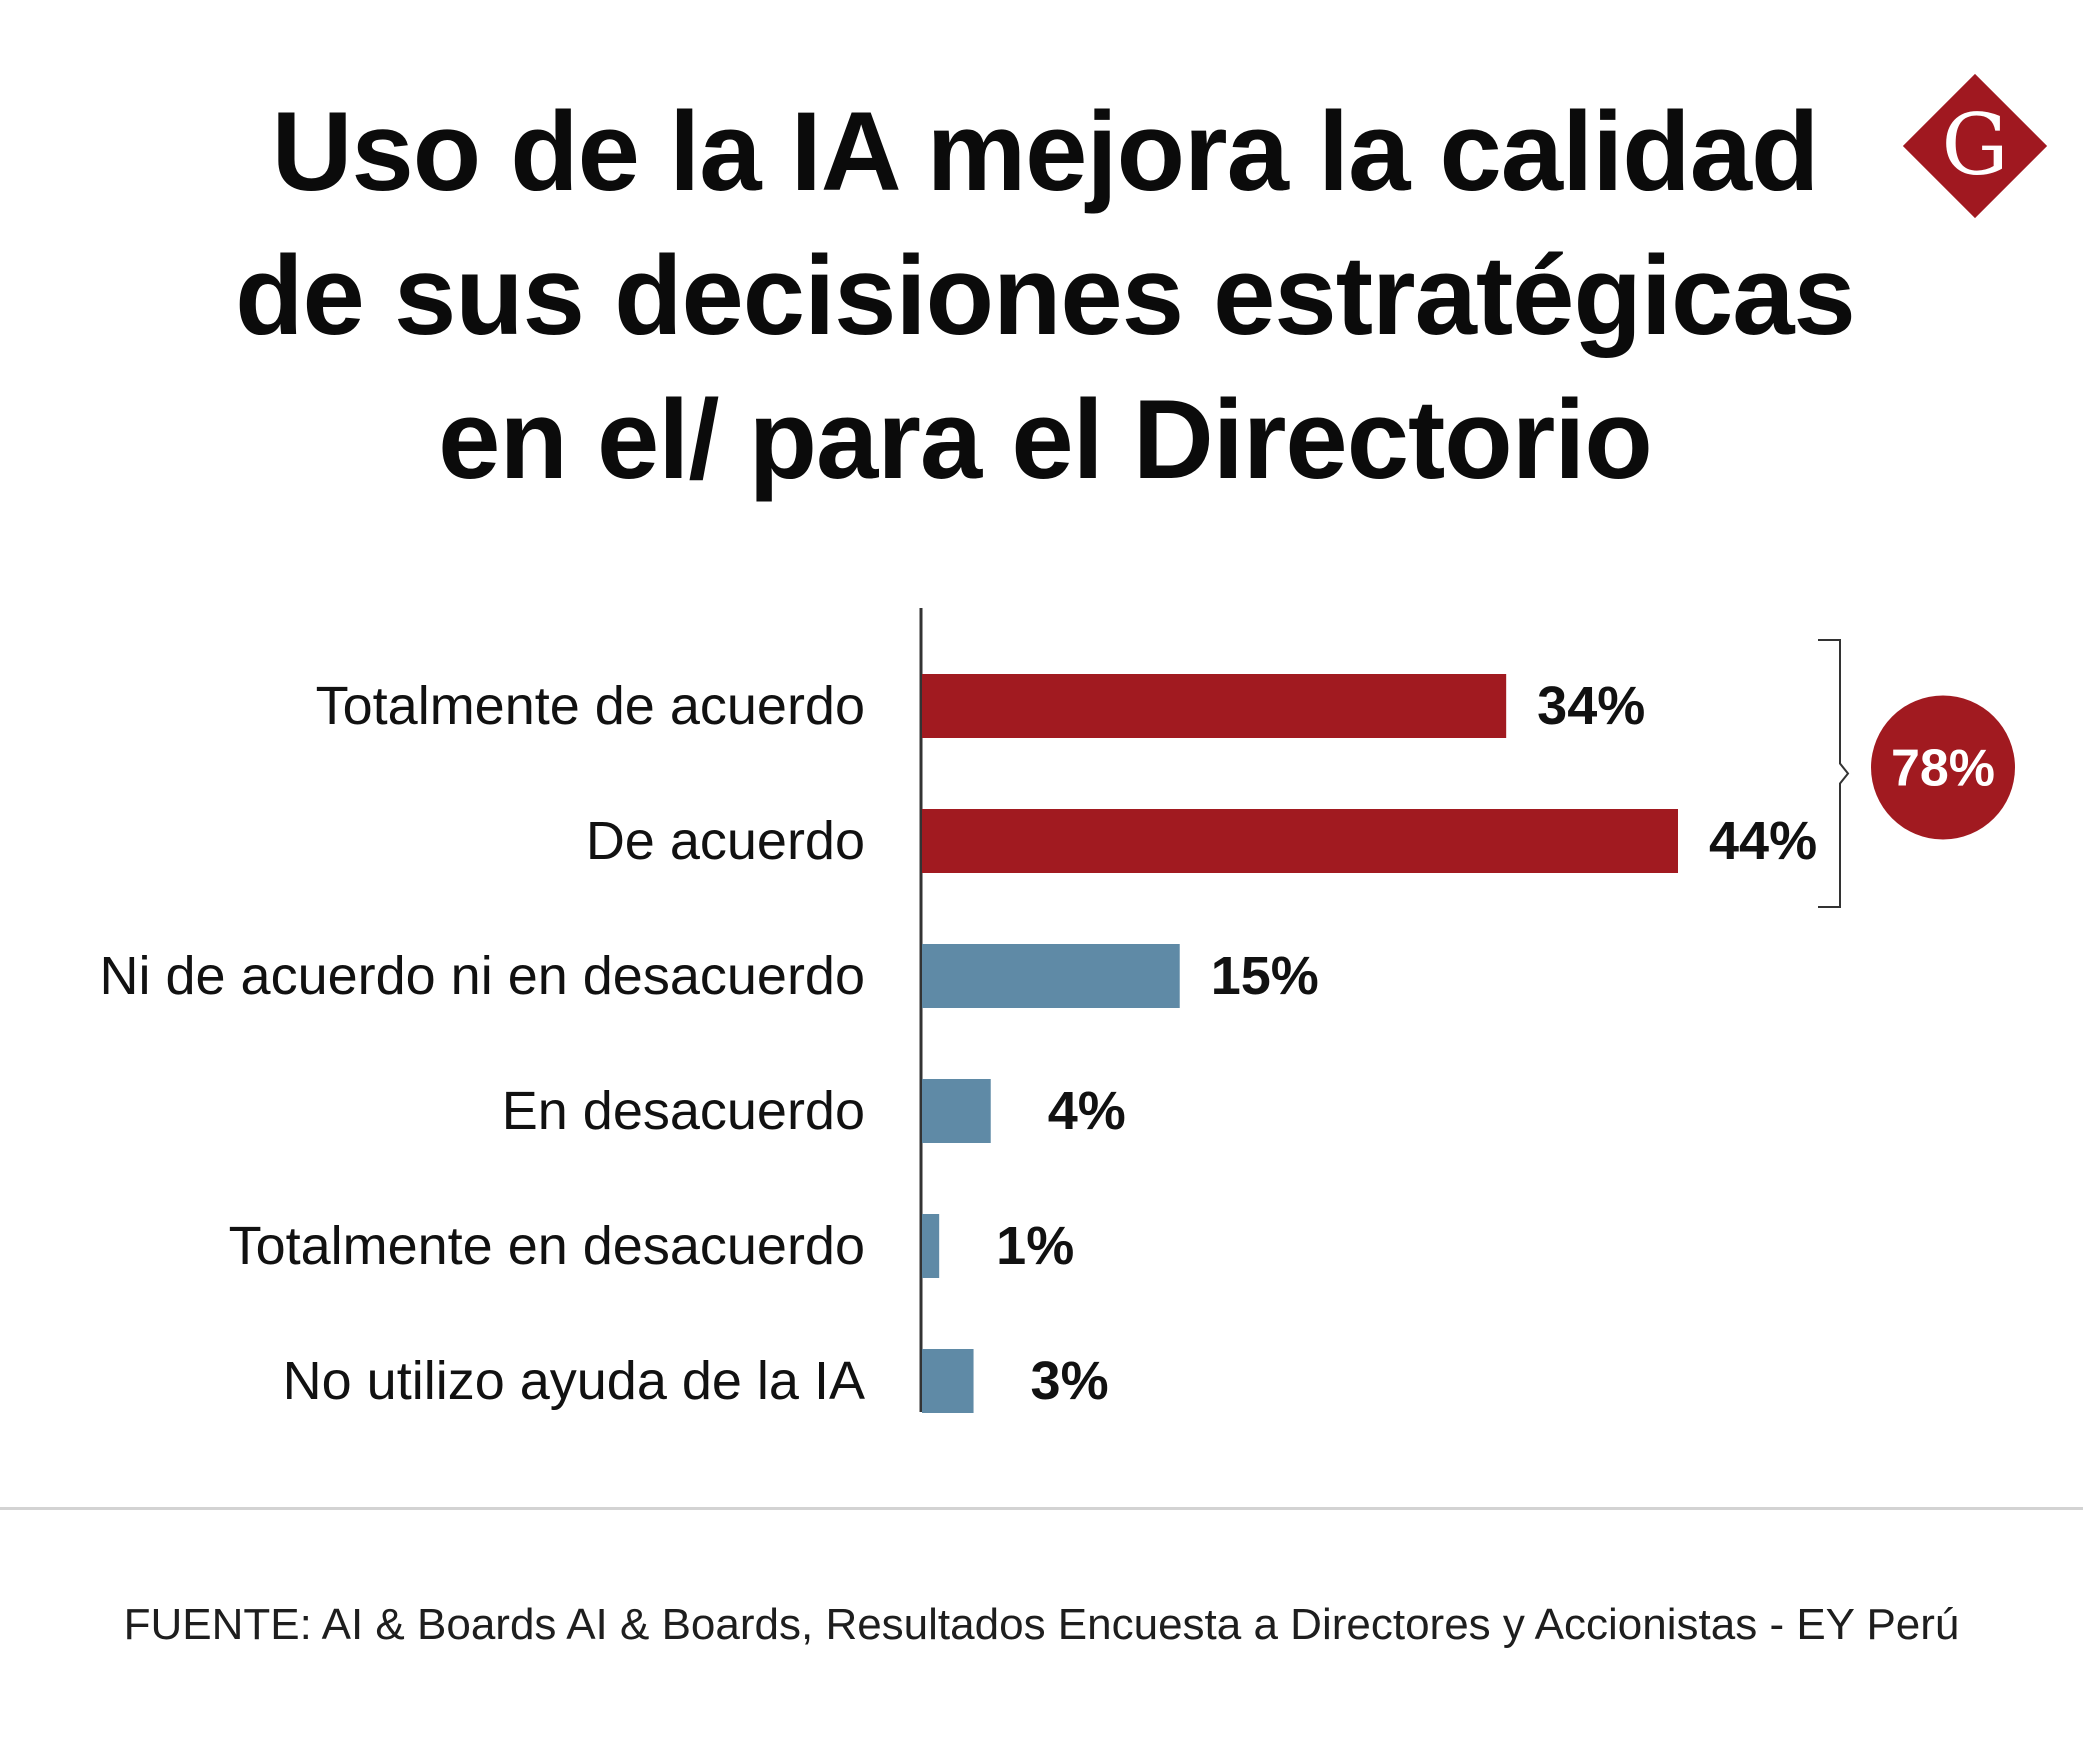 The height and width of the screenshot is (1738, 2083). Describe the element at coordinates (1041, 1508) in the screenshot. I see `footer-divider` at that location.